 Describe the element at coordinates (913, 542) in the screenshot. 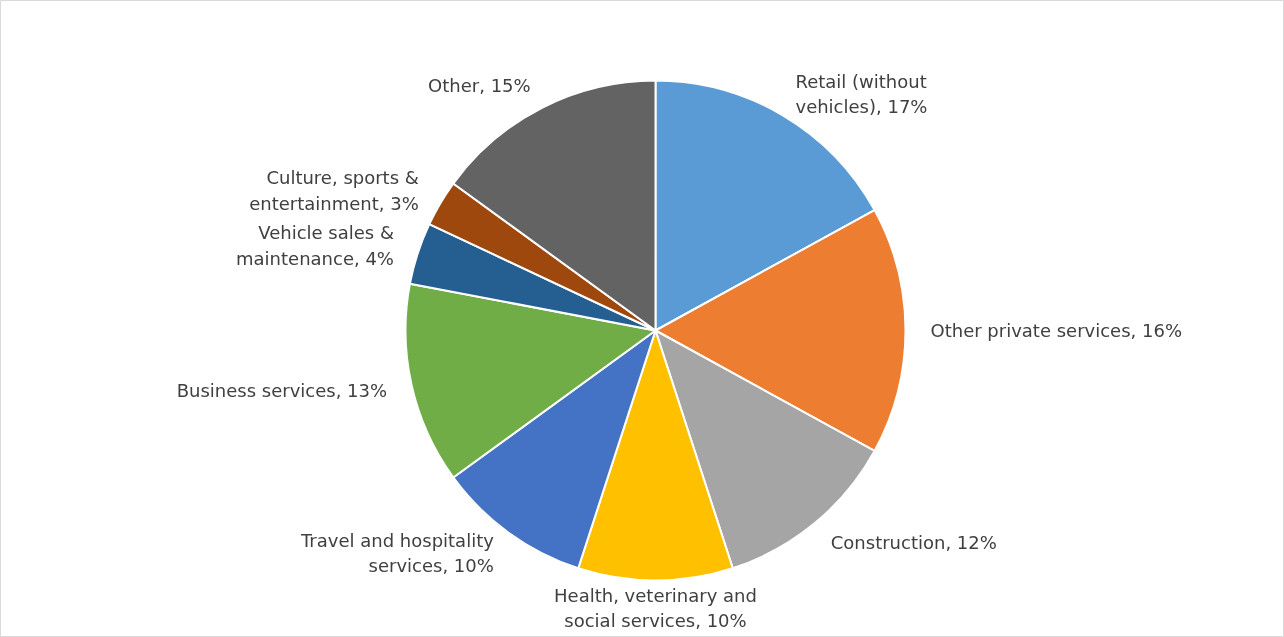

I see `slice-label: Construction, 12%` at that location.